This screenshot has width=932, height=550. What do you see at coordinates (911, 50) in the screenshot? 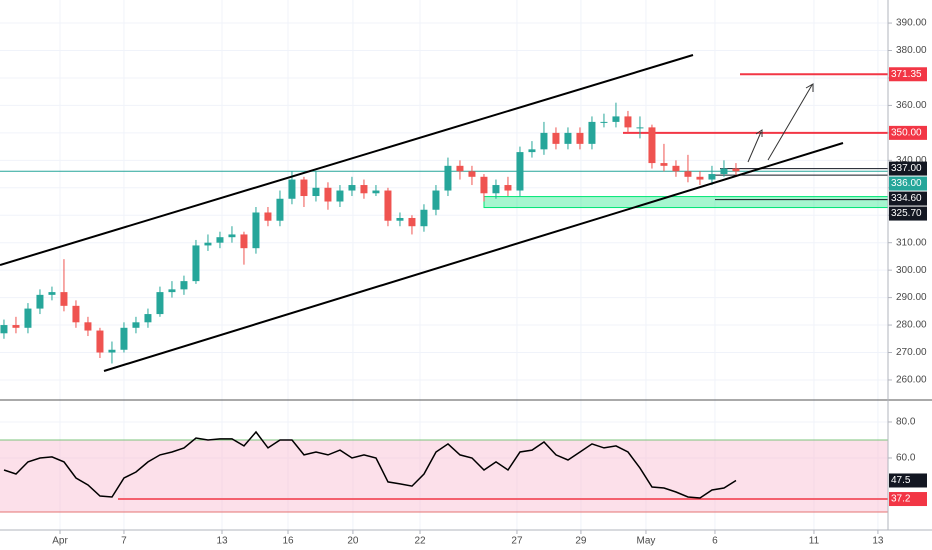
I see `y-tick-label: 380.00` at bounding box center [911, 50].